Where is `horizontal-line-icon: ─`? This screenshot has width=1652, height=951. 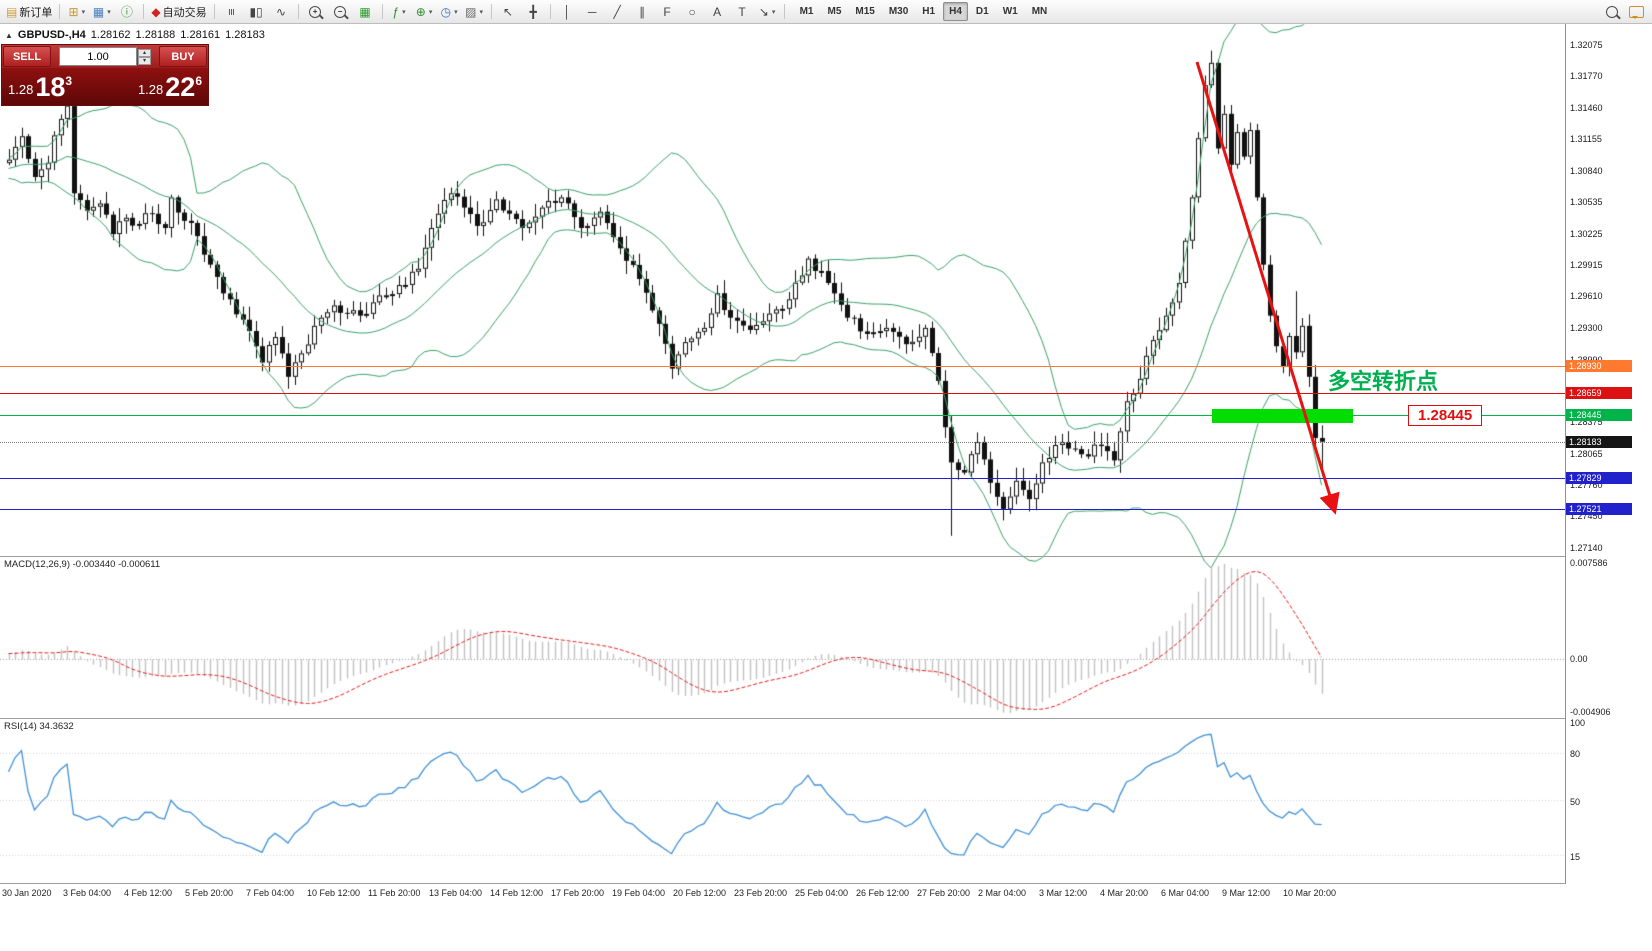 horizontal-line-icon: ─ is located at coordinates (592, 11).